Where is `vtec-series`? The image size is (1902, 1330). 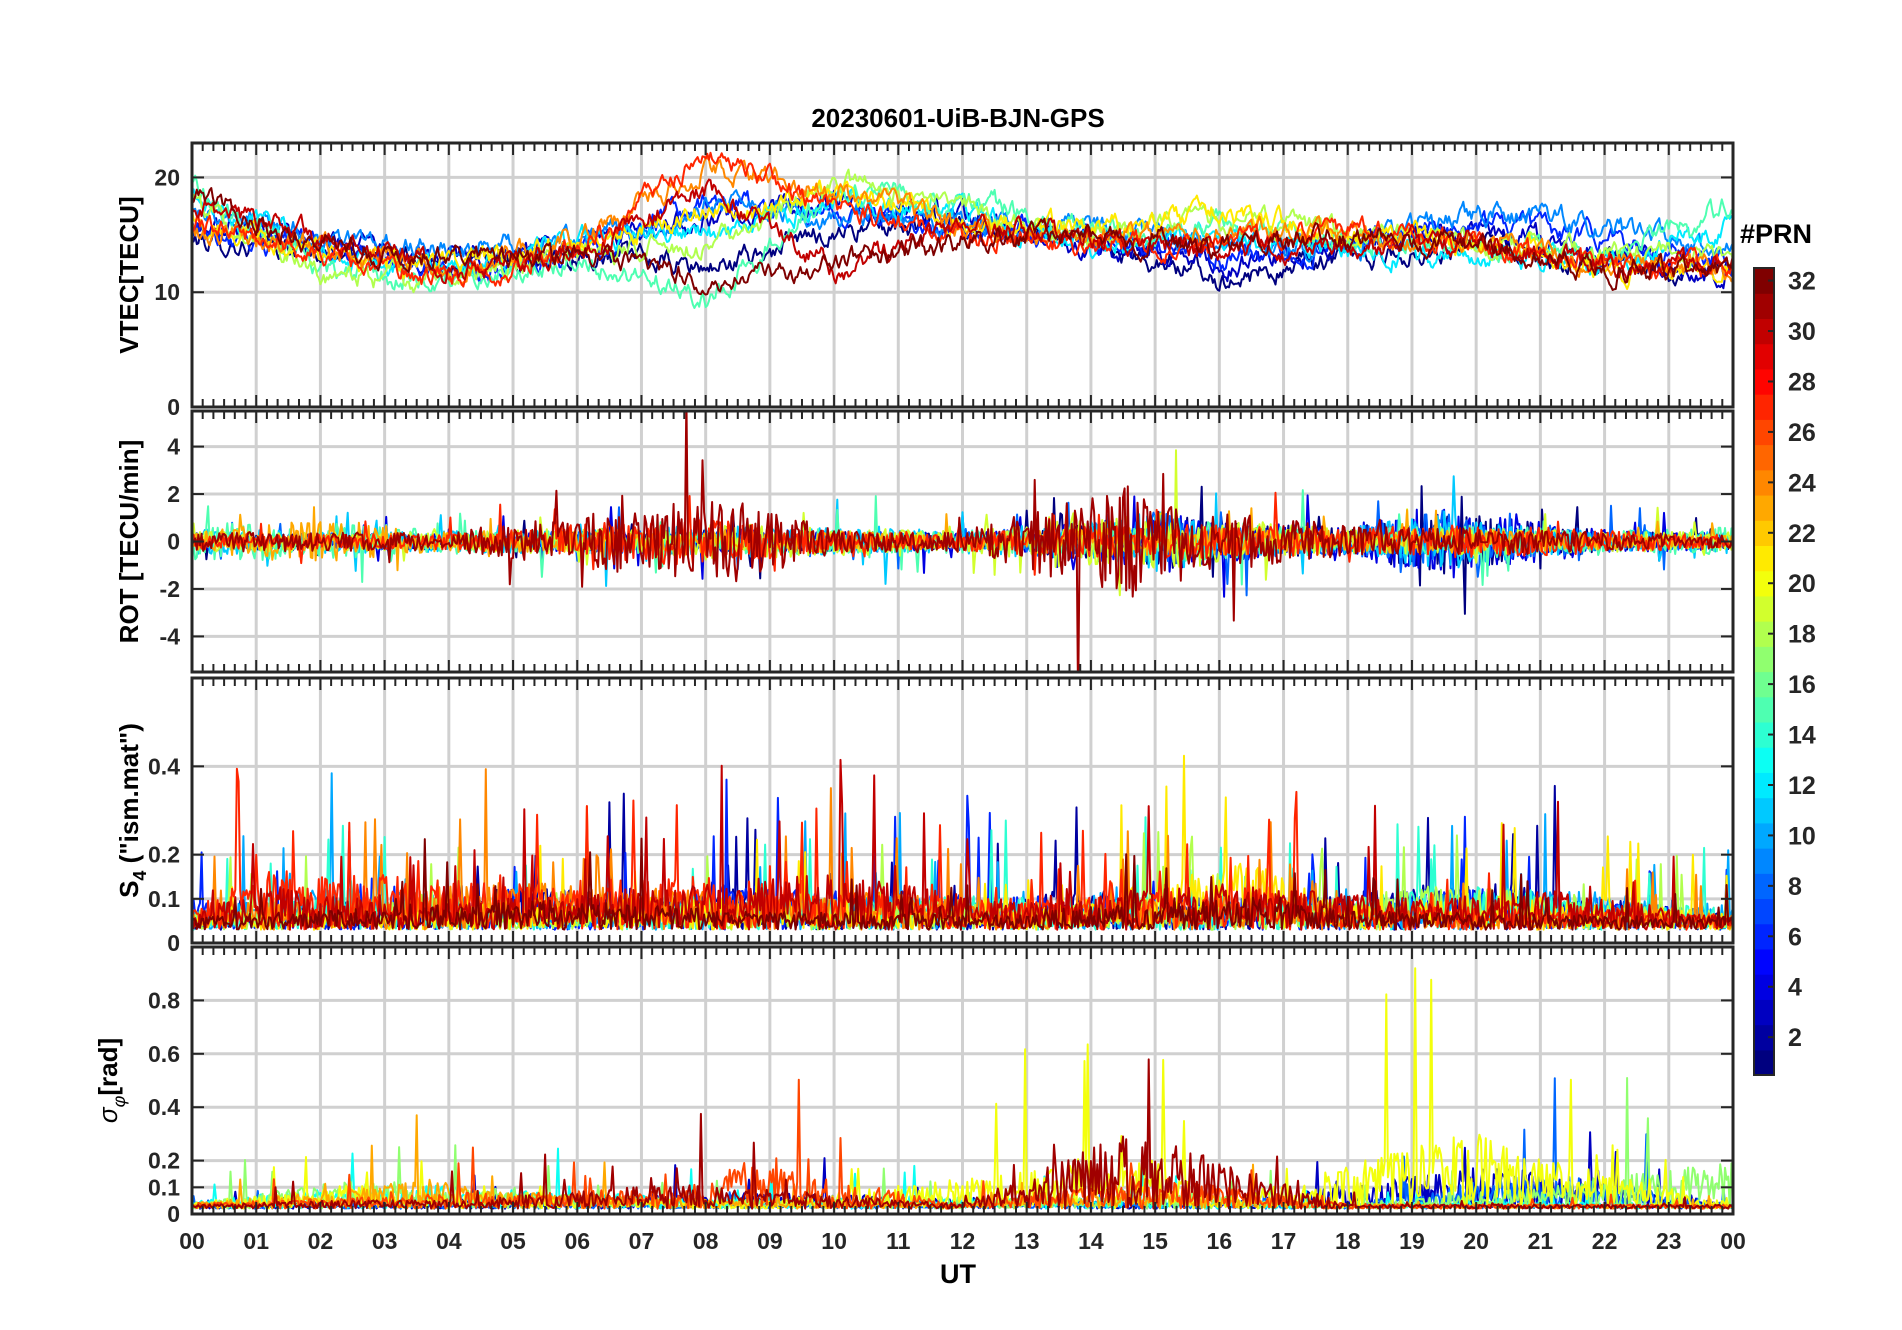 vtec-series is located at coordinates (962, 230).